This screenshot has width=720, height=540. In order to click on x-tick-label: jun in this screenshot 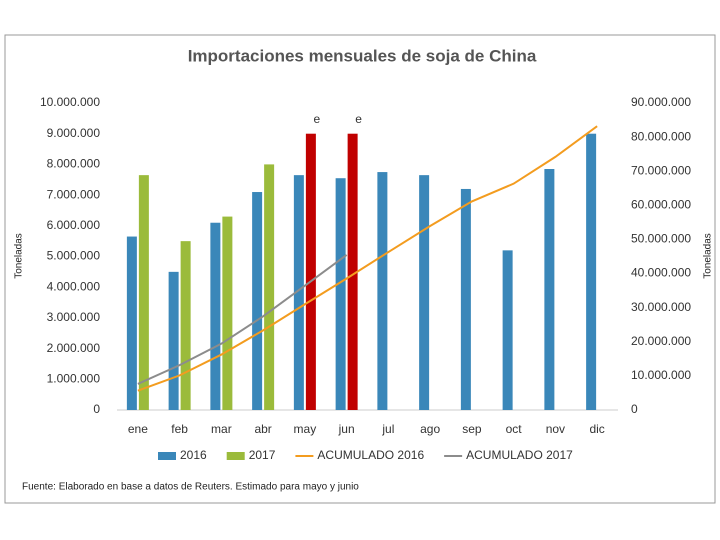, I will do `click(346, 429)`.